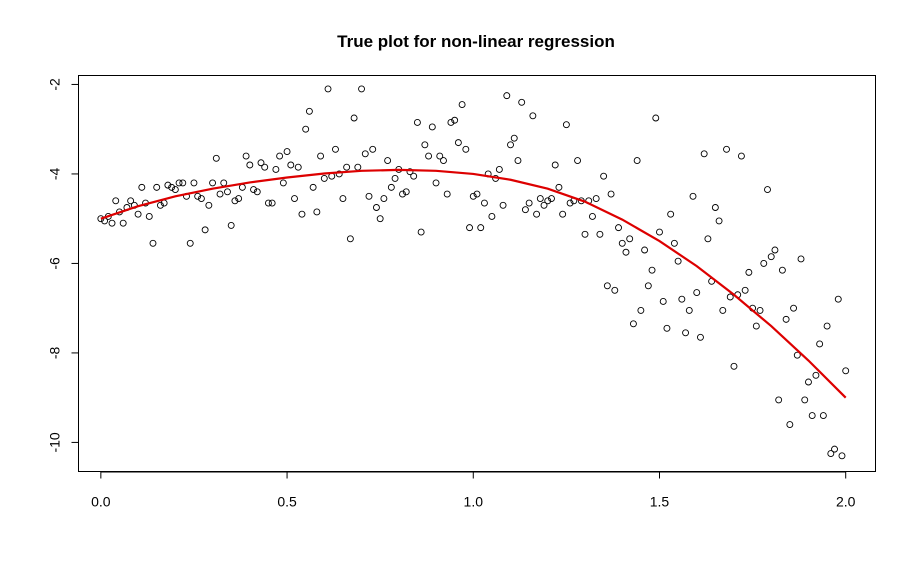  Describe the element at coordinates (846, 502) in the screenshot. I see `x-tick-label: 2.0` at that location.